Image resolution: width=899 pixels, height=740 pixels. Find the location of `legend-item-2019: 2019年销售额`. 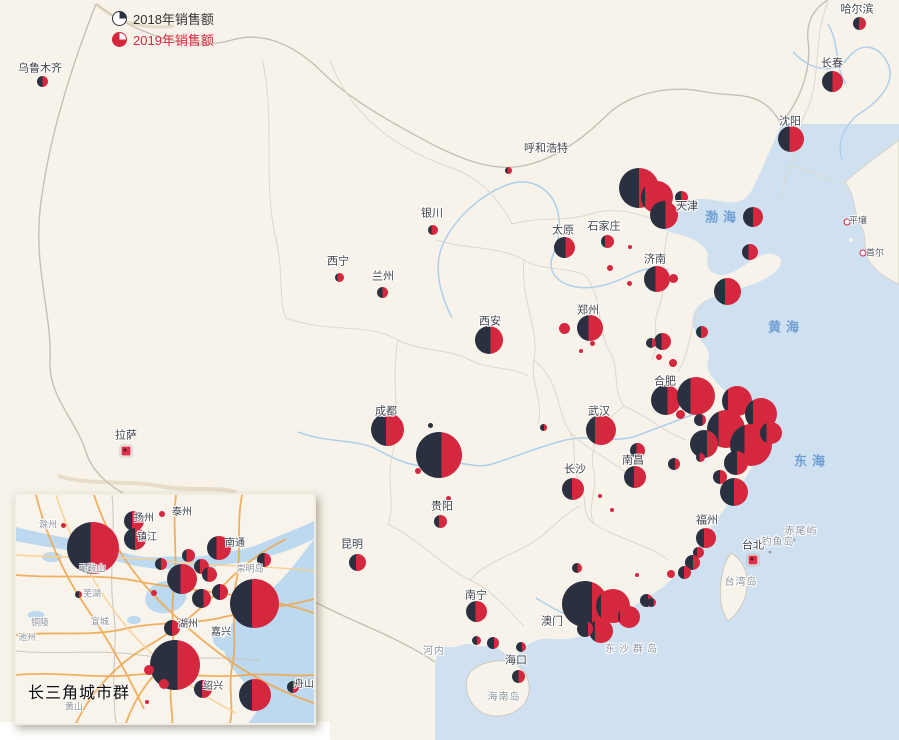

legend-item-2019: 2019年销售额 is located at coordinates (163, 39).